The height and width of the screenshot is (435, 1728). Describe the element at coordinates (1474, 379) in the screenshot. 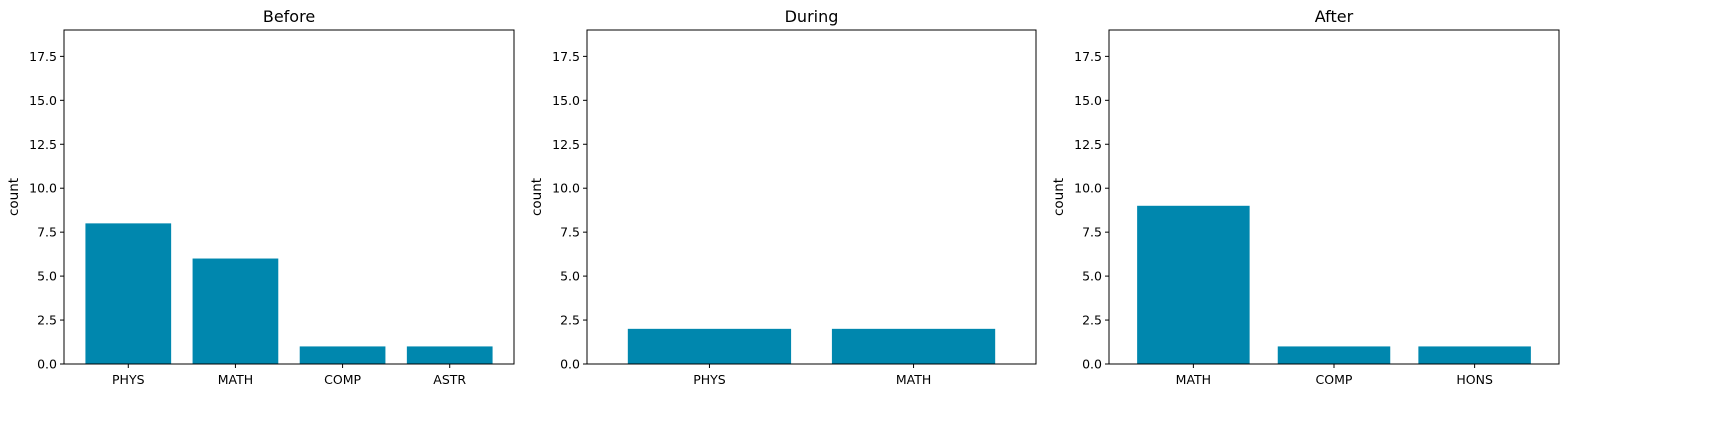

I see `x-tick-label: HONS` at that location.